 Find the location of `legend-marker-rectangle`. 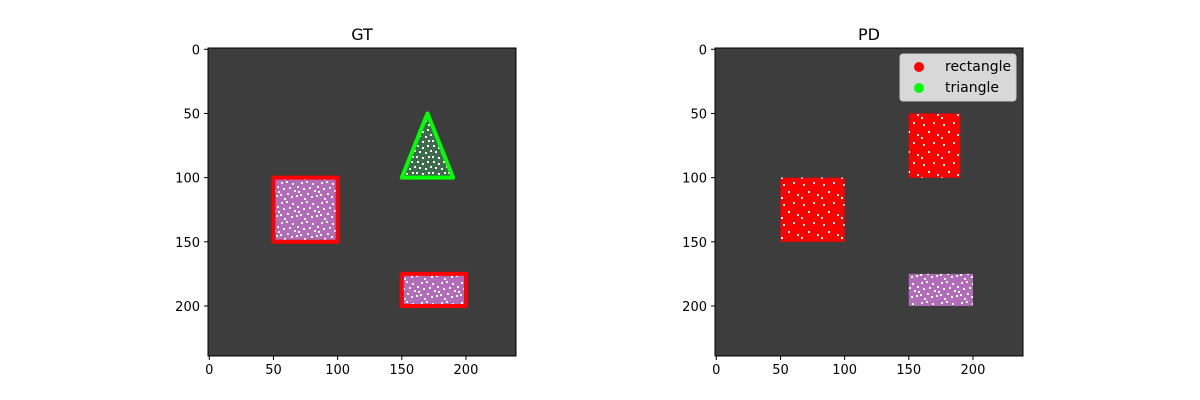

legend-marker-rectangle is located at coordinates (919, 67).